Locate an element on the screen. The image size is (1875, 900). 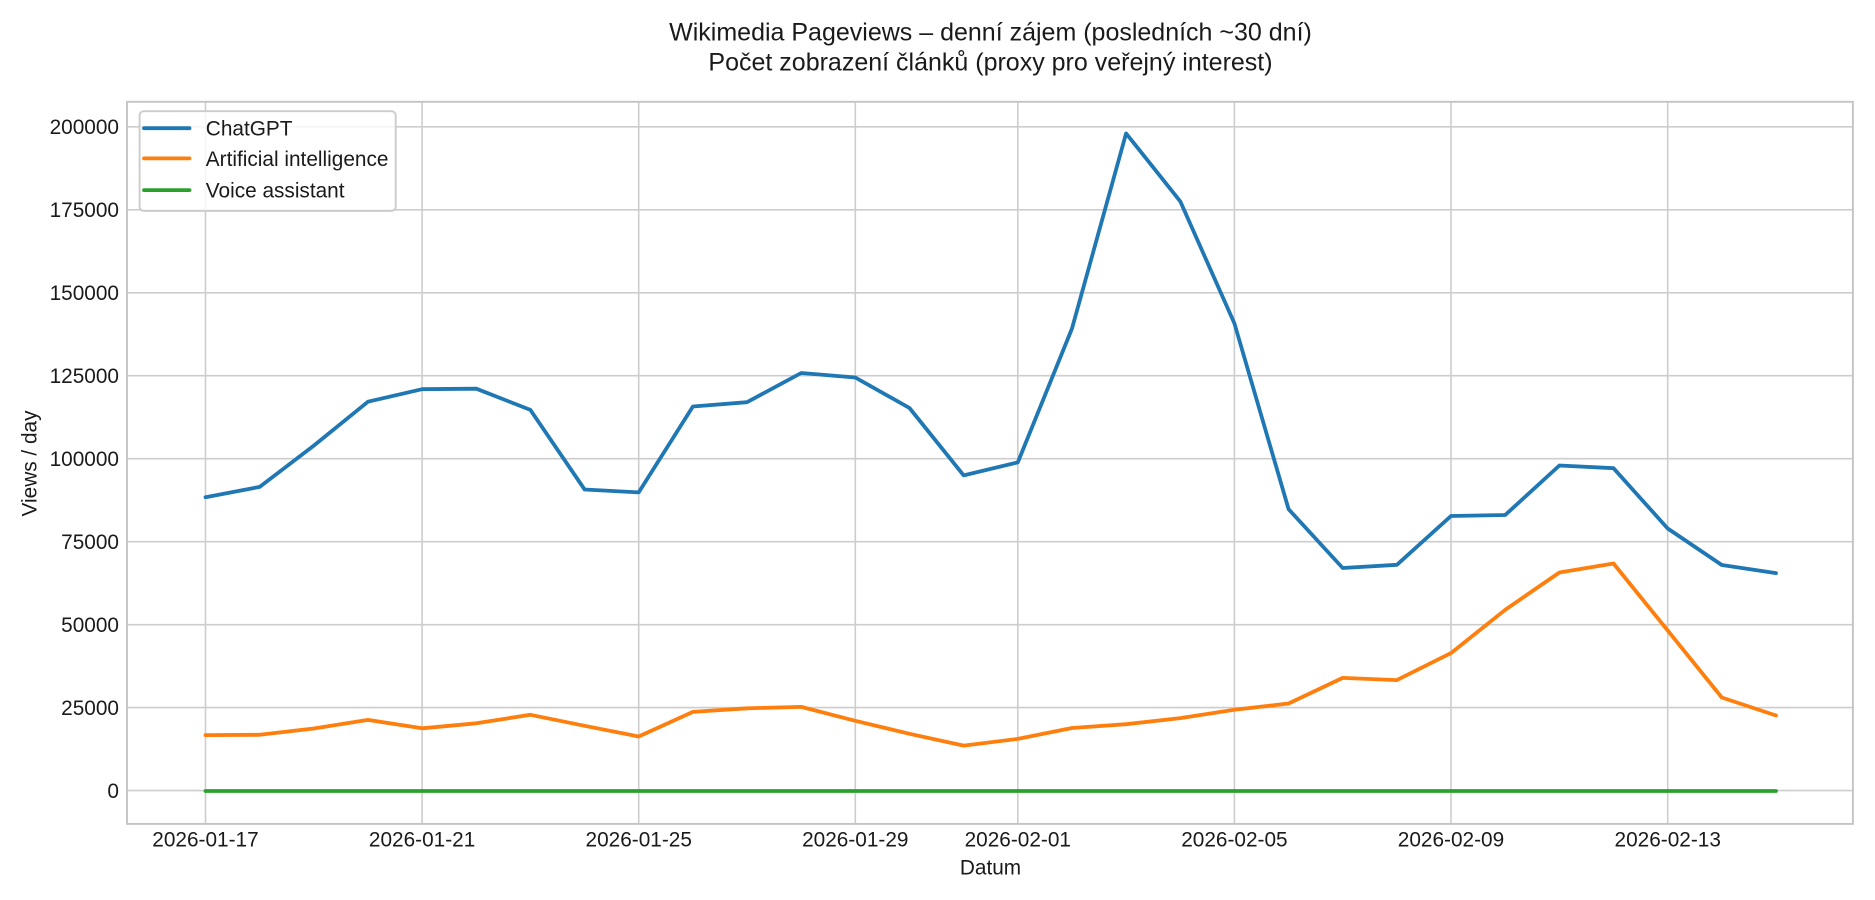
svg-text: Views / day is located at coordinates (30, 463).